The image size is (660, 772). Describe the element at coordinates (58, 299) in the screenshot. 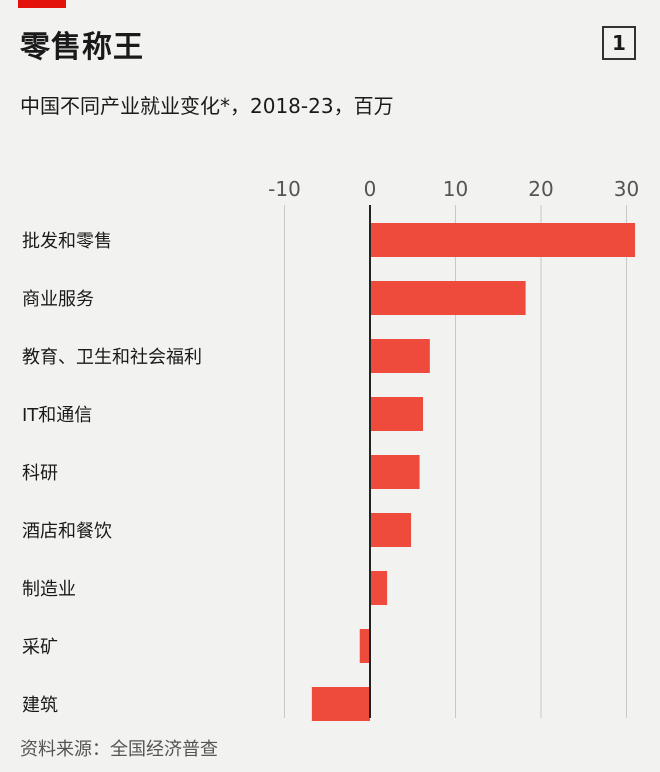

I see `category-label: 商业服务` at that location.